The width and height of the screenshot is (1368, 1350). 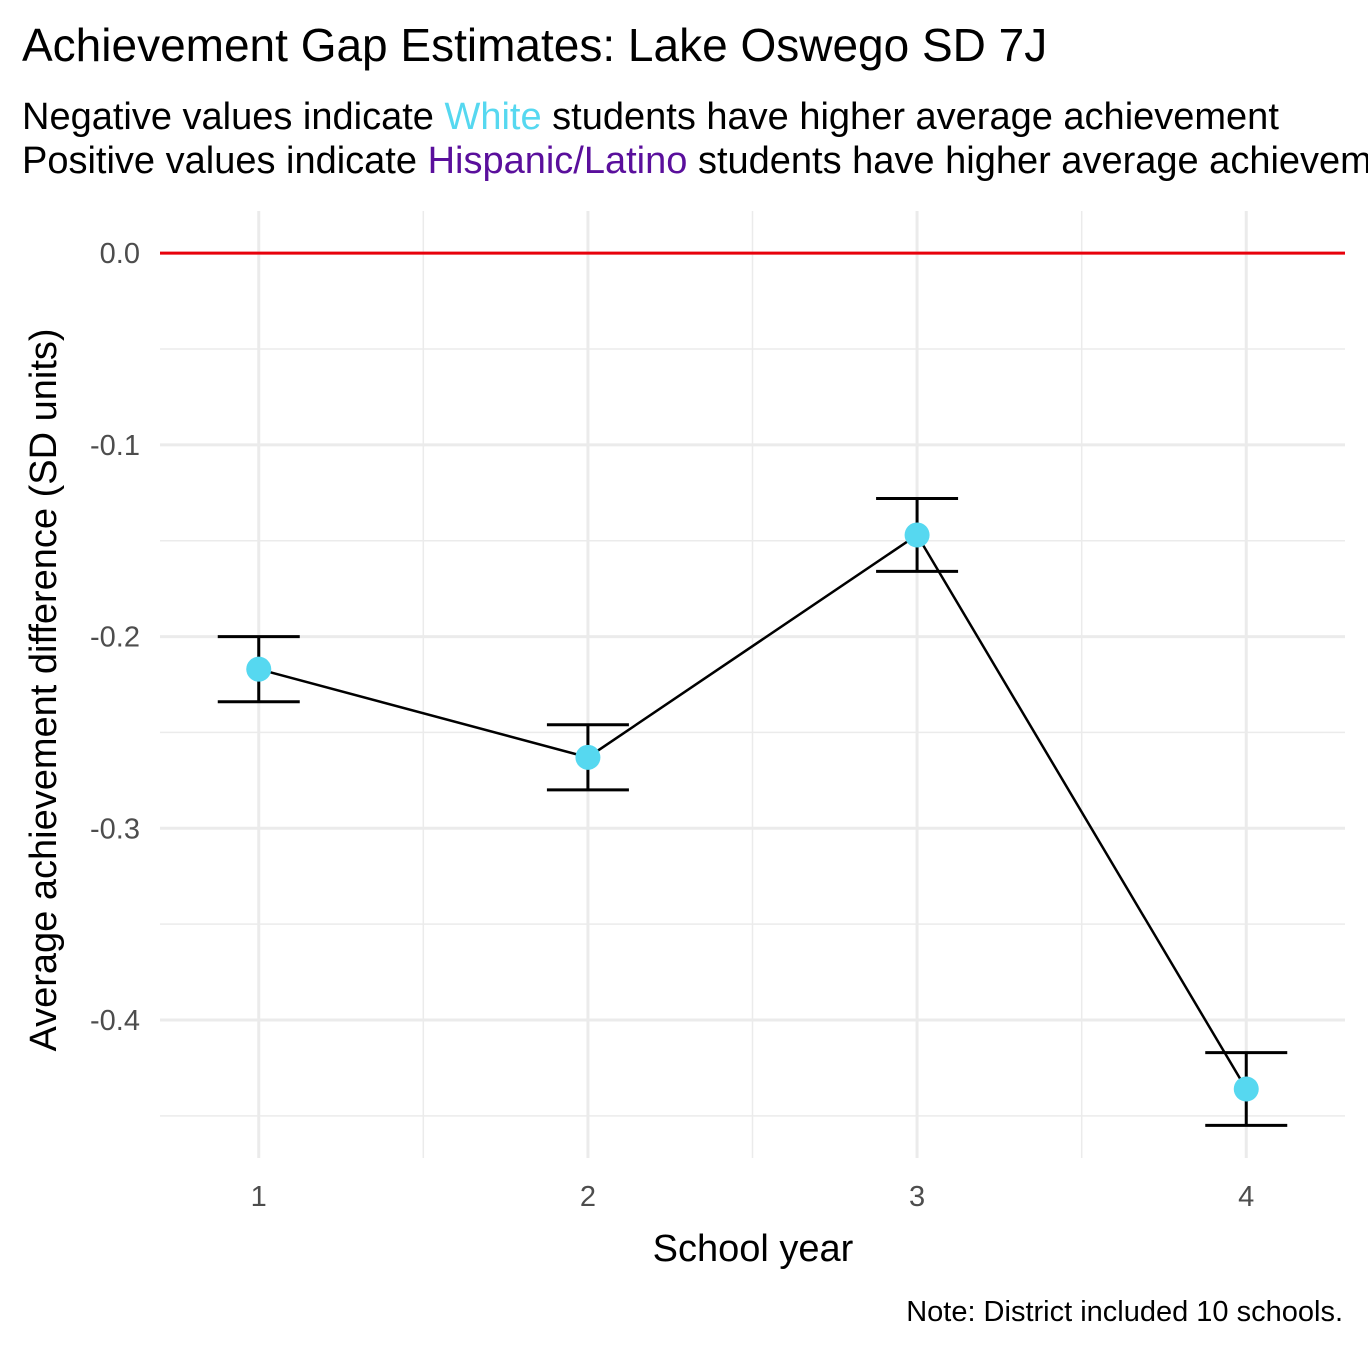 I want to click on caption-note: Note: District included 10 schools., so click(x=1124, y=1312).